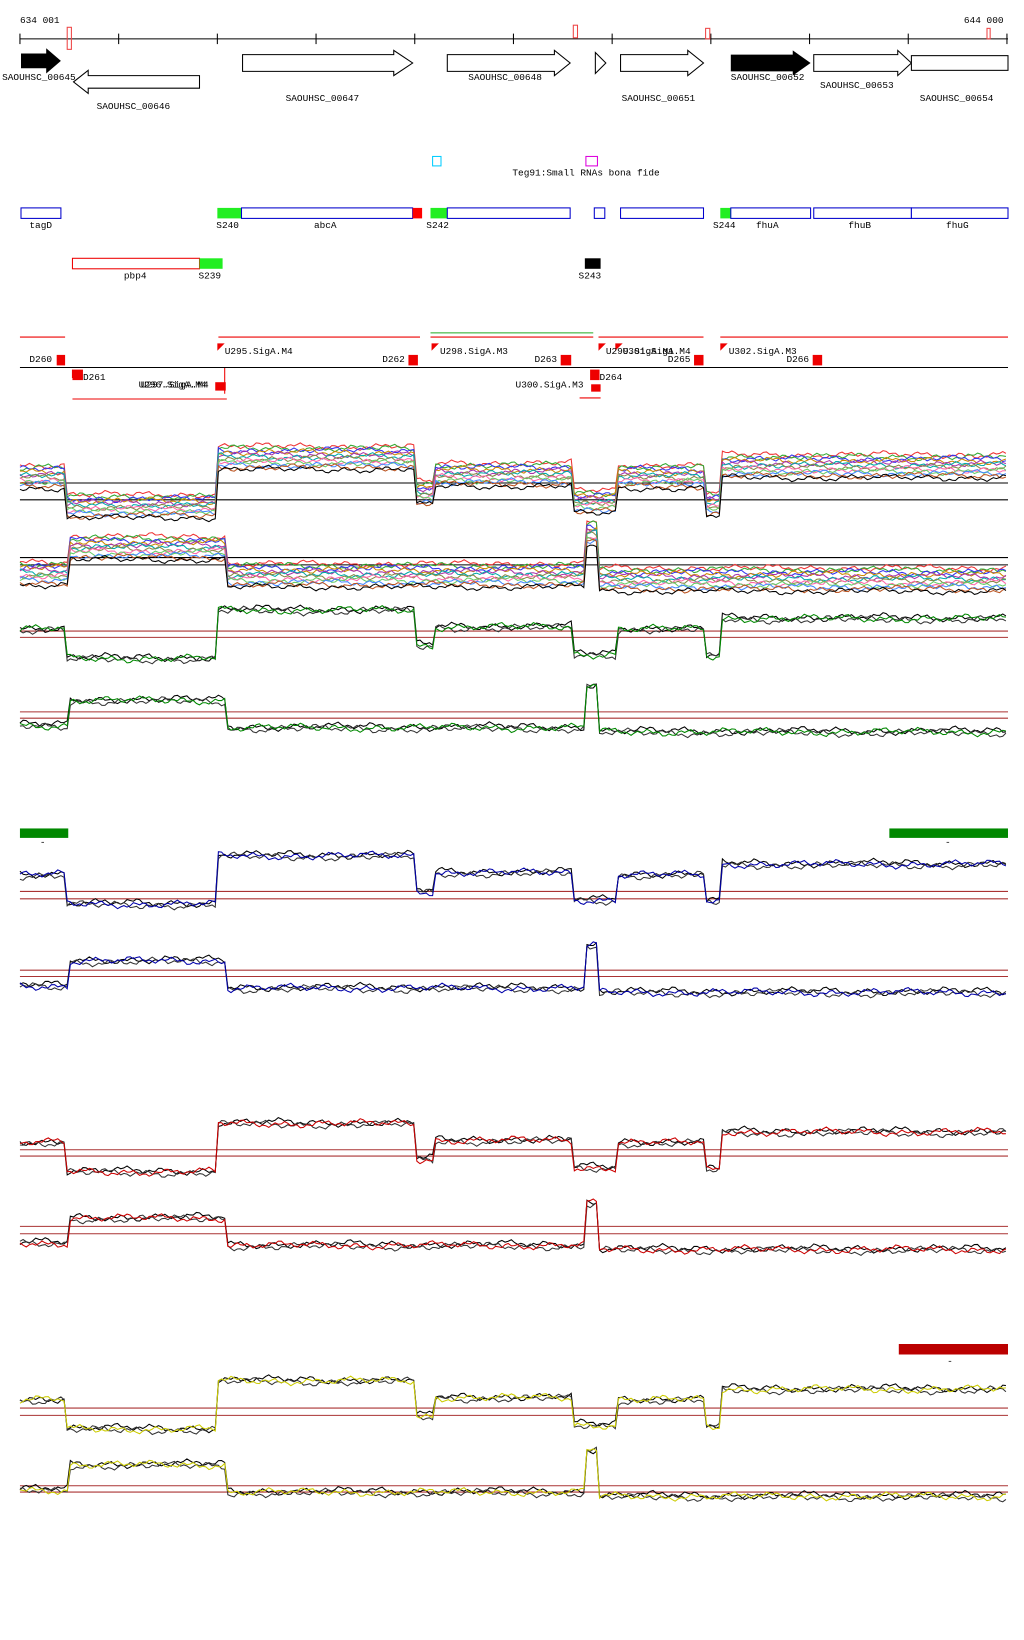  Describe the element at coordinates (957, 98) in the screenshot. I see `gene-label: SAOUHSC_00654` at that location.